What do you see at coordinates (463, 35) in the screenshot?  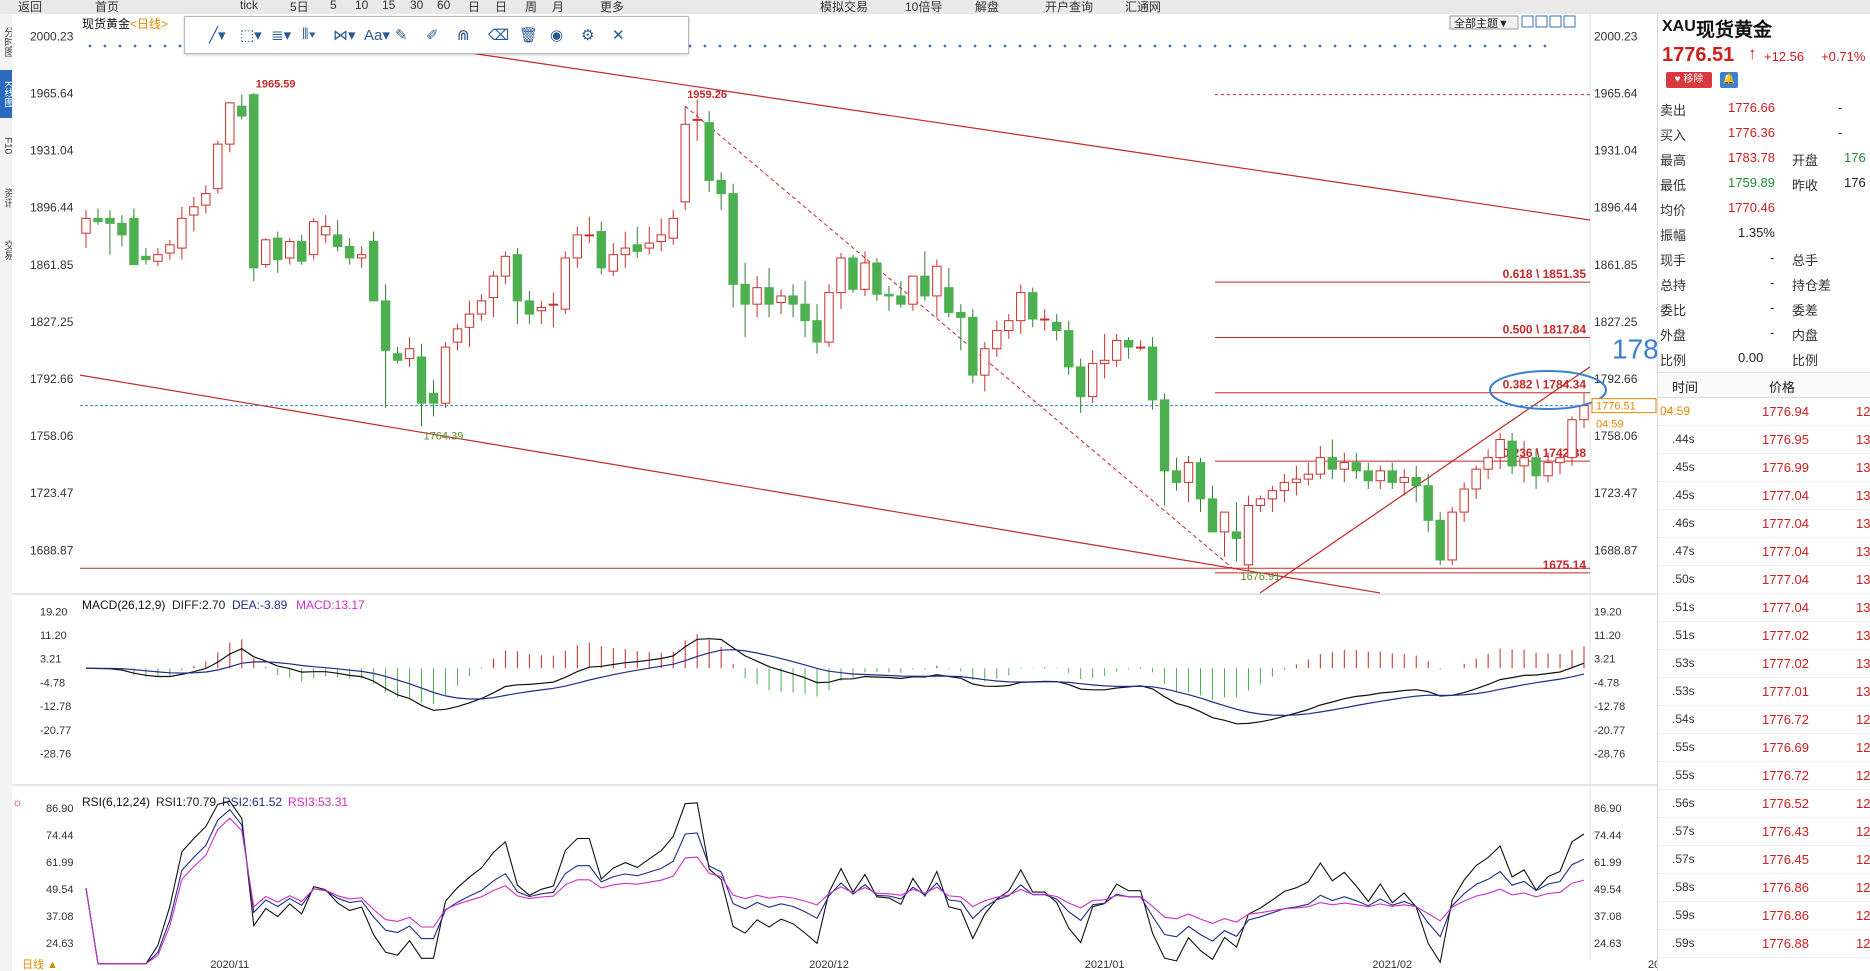 I see `magnet-tool-icon: ⋒` at bounding box center [463, 35].